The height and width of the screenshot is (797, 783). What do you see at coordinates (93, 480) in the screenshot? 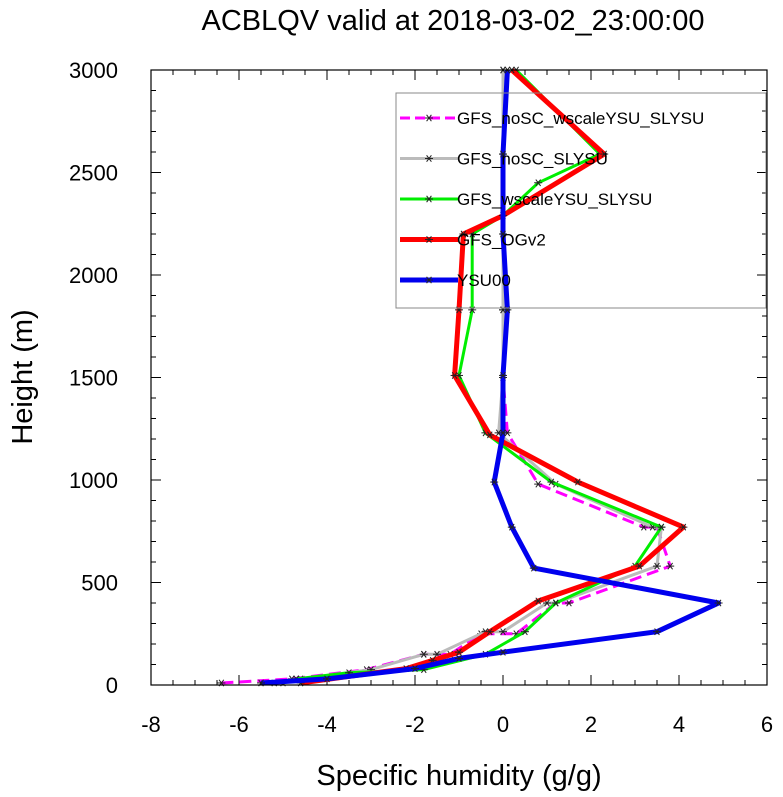
I see `y-tick-label: 1000` at bounding box center [93, 480].